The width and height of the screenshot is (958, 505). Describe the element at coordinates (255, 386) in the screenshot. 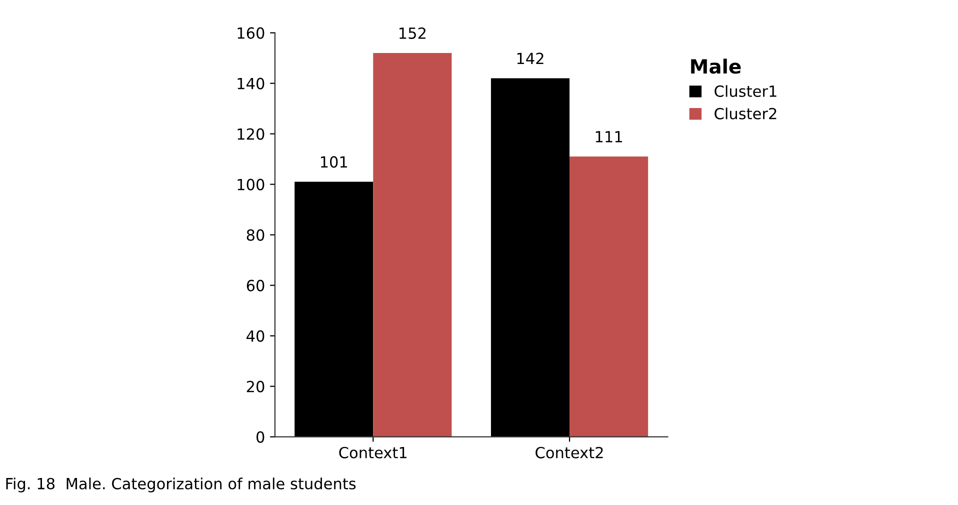

I see `y-tick-label: 20` at that location.